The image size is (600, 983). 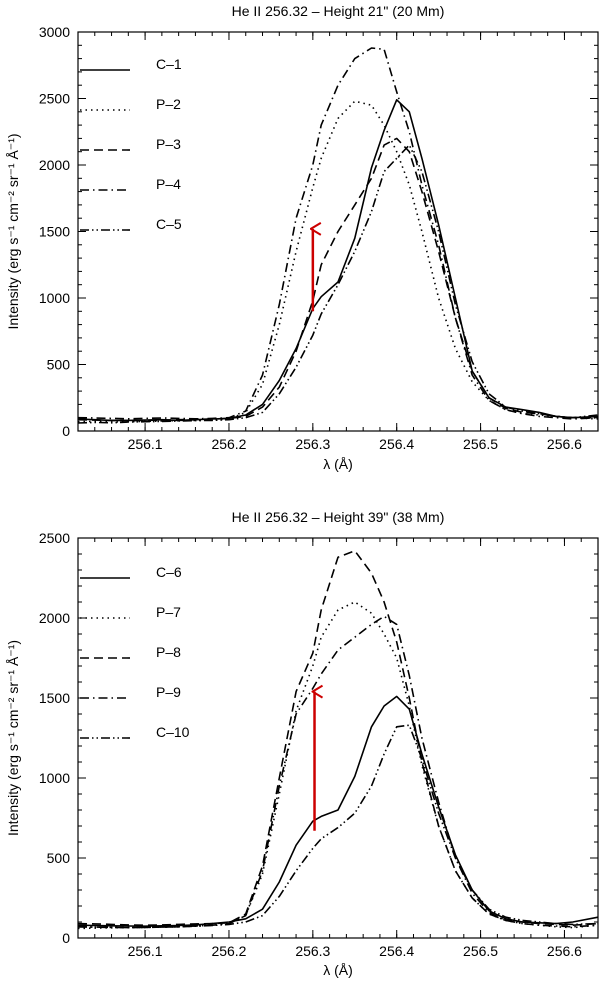 What do you see at coordinates (338, 517) in the screenshot?
I see `chart-title: He II 256.32 – Height 39" (38 Mm)` at bounding box center [338, 517].